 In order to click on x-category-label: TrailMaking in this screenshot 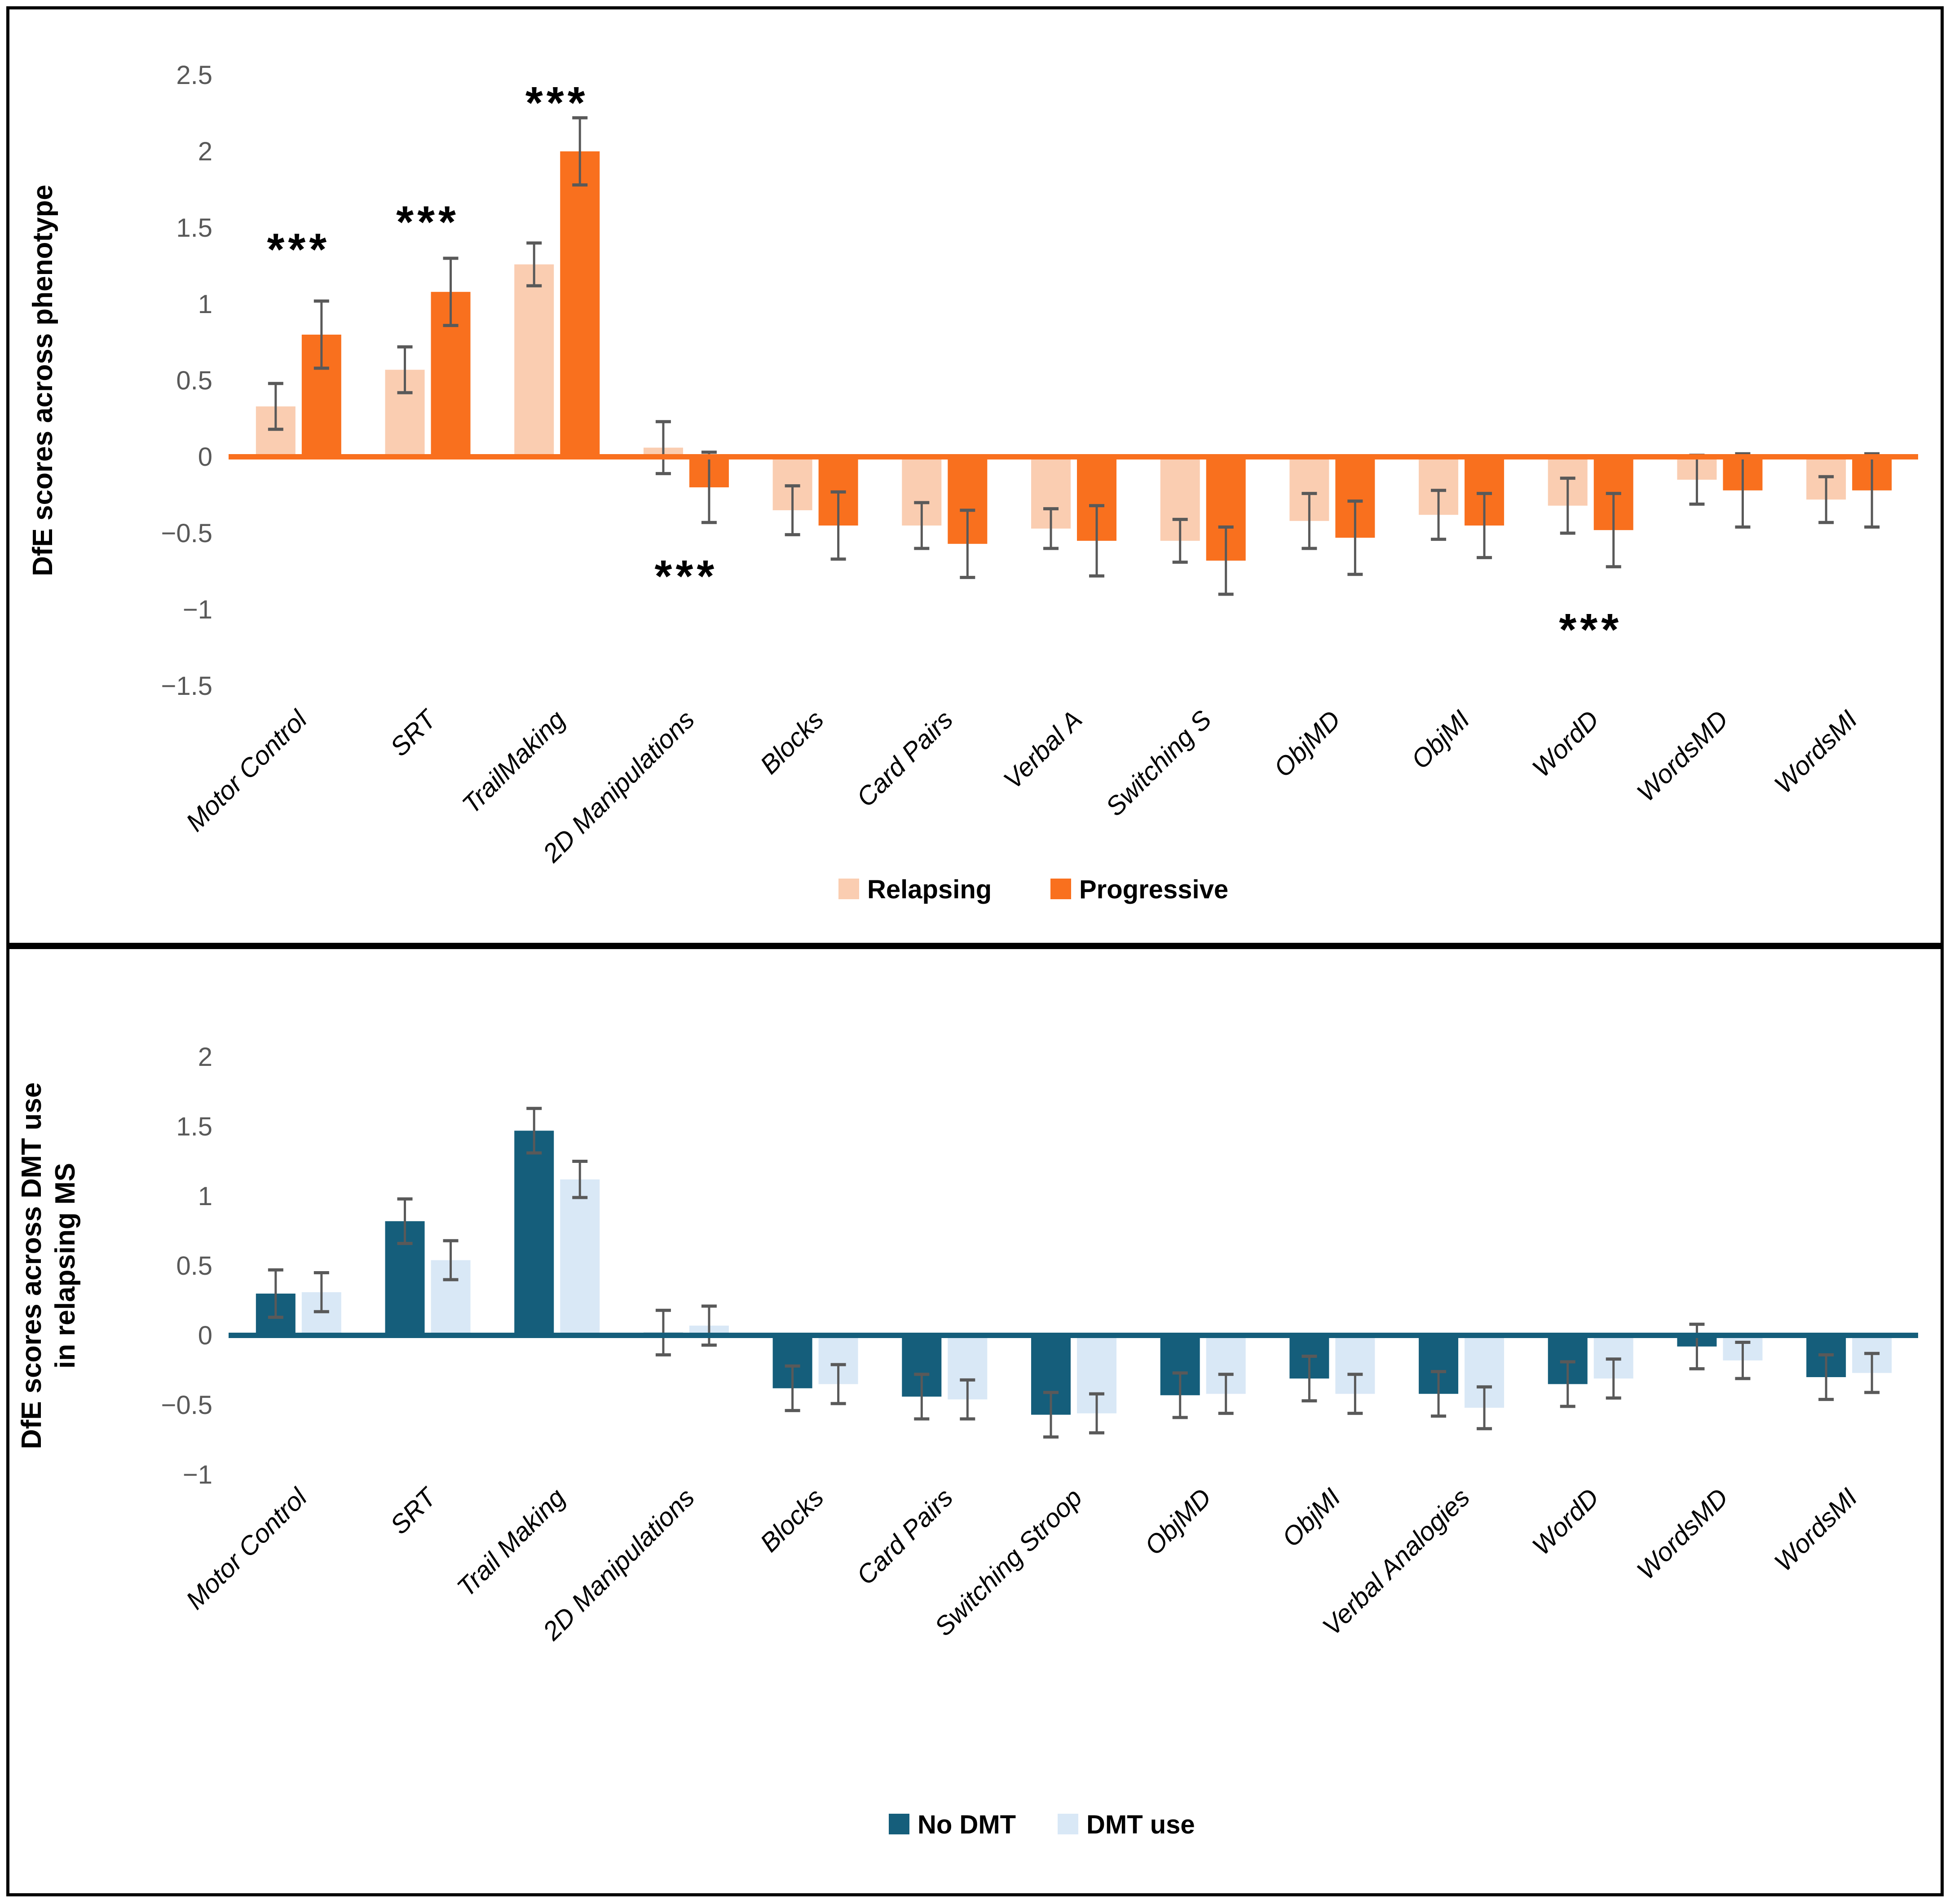, I will do `click(514, 762)`.